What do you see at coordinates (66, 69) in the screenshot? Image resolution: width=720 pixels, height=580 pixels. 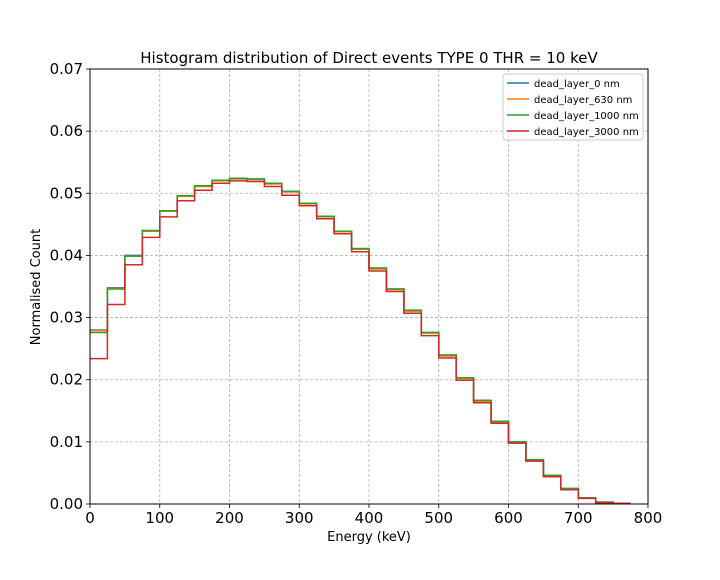 I see `y-tick-label: 0.07` at bounding box center [66, 69].